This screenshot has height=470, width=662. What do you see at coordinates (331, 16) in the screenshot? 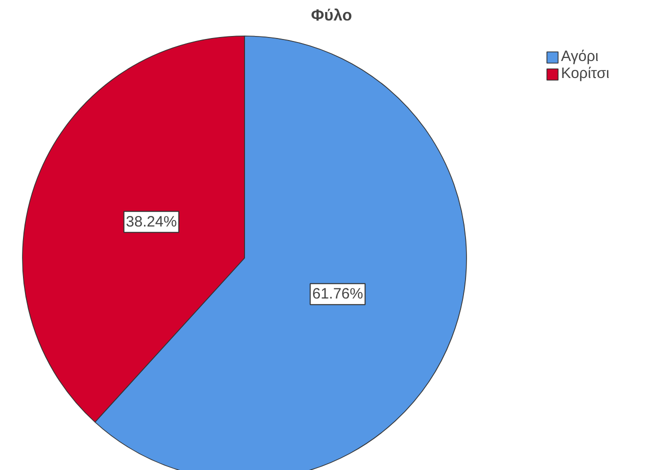
I see `chart-title: Φύλο` at bounding box center [331, 16].